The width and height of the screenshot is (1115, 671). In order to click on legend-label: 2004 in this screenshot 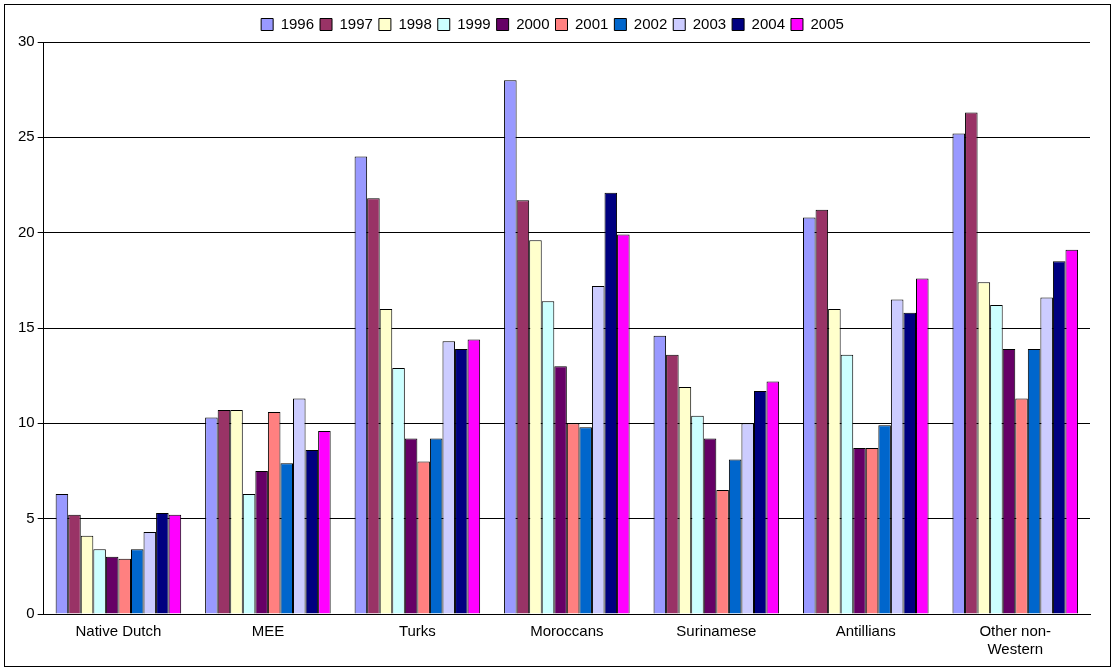, I will do `click(768, 23)`.